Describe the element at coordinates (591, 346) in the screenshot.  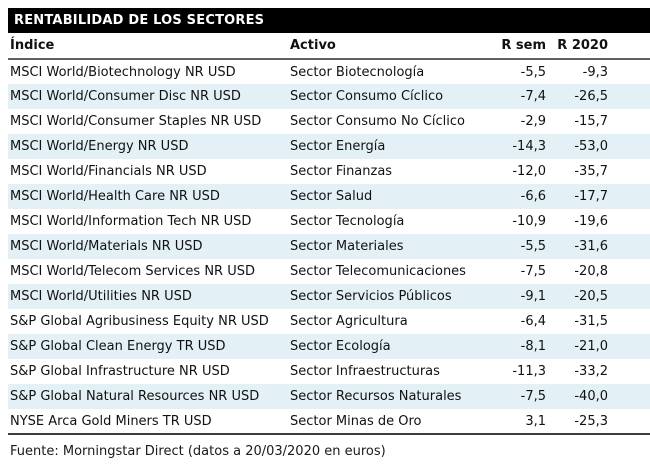
I see `r-2020-cell: -21,0` at that location.